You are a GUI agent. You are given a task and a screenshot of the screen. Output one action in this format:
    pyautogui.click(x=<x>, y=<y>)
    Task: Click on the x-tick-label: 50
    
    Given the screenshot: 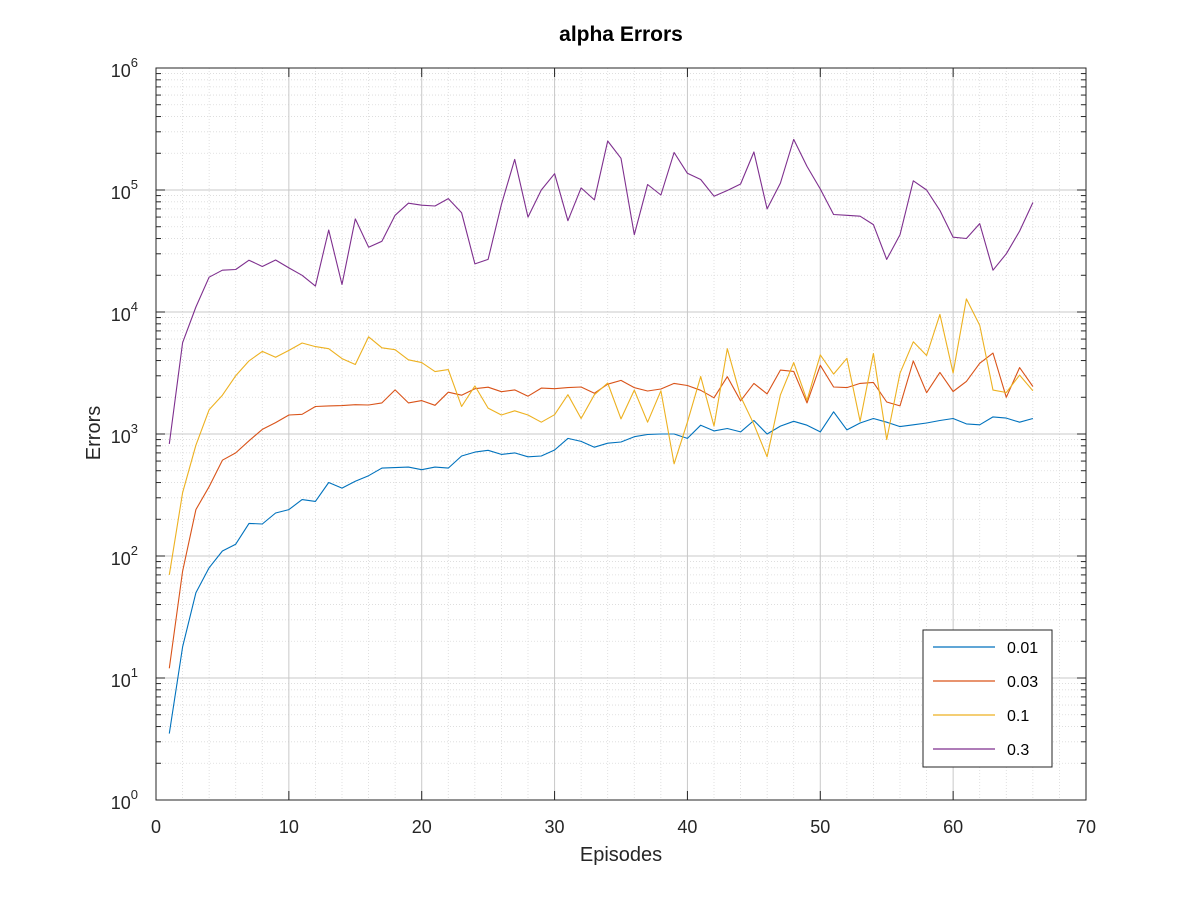 What is the action you would take?
    pyautogui.click(x=820, y=827)
    